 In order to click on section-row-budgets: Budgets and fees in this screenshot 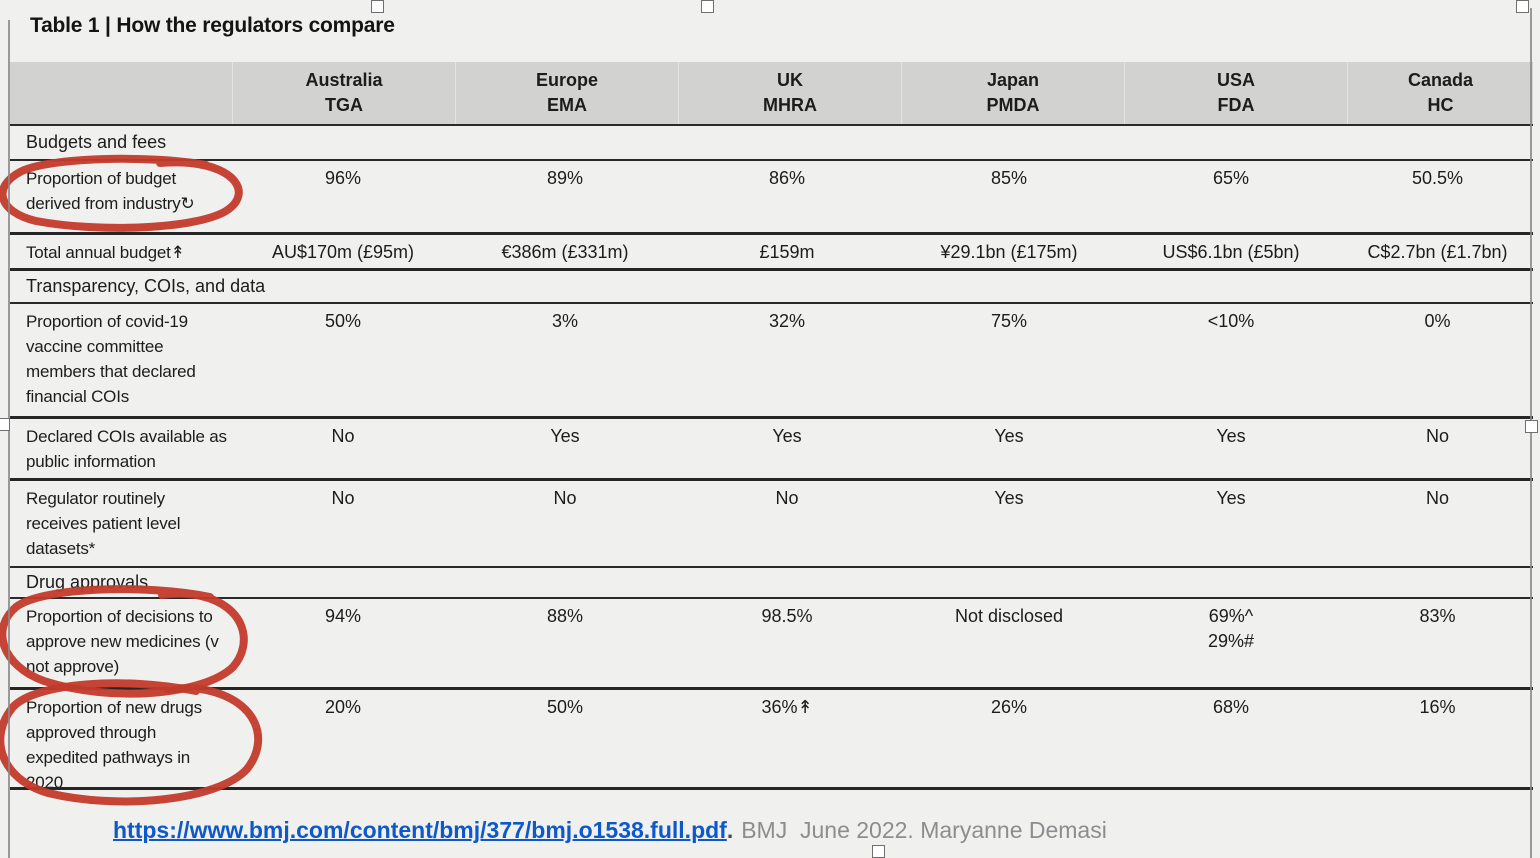, I will do `click(771, 143)`.